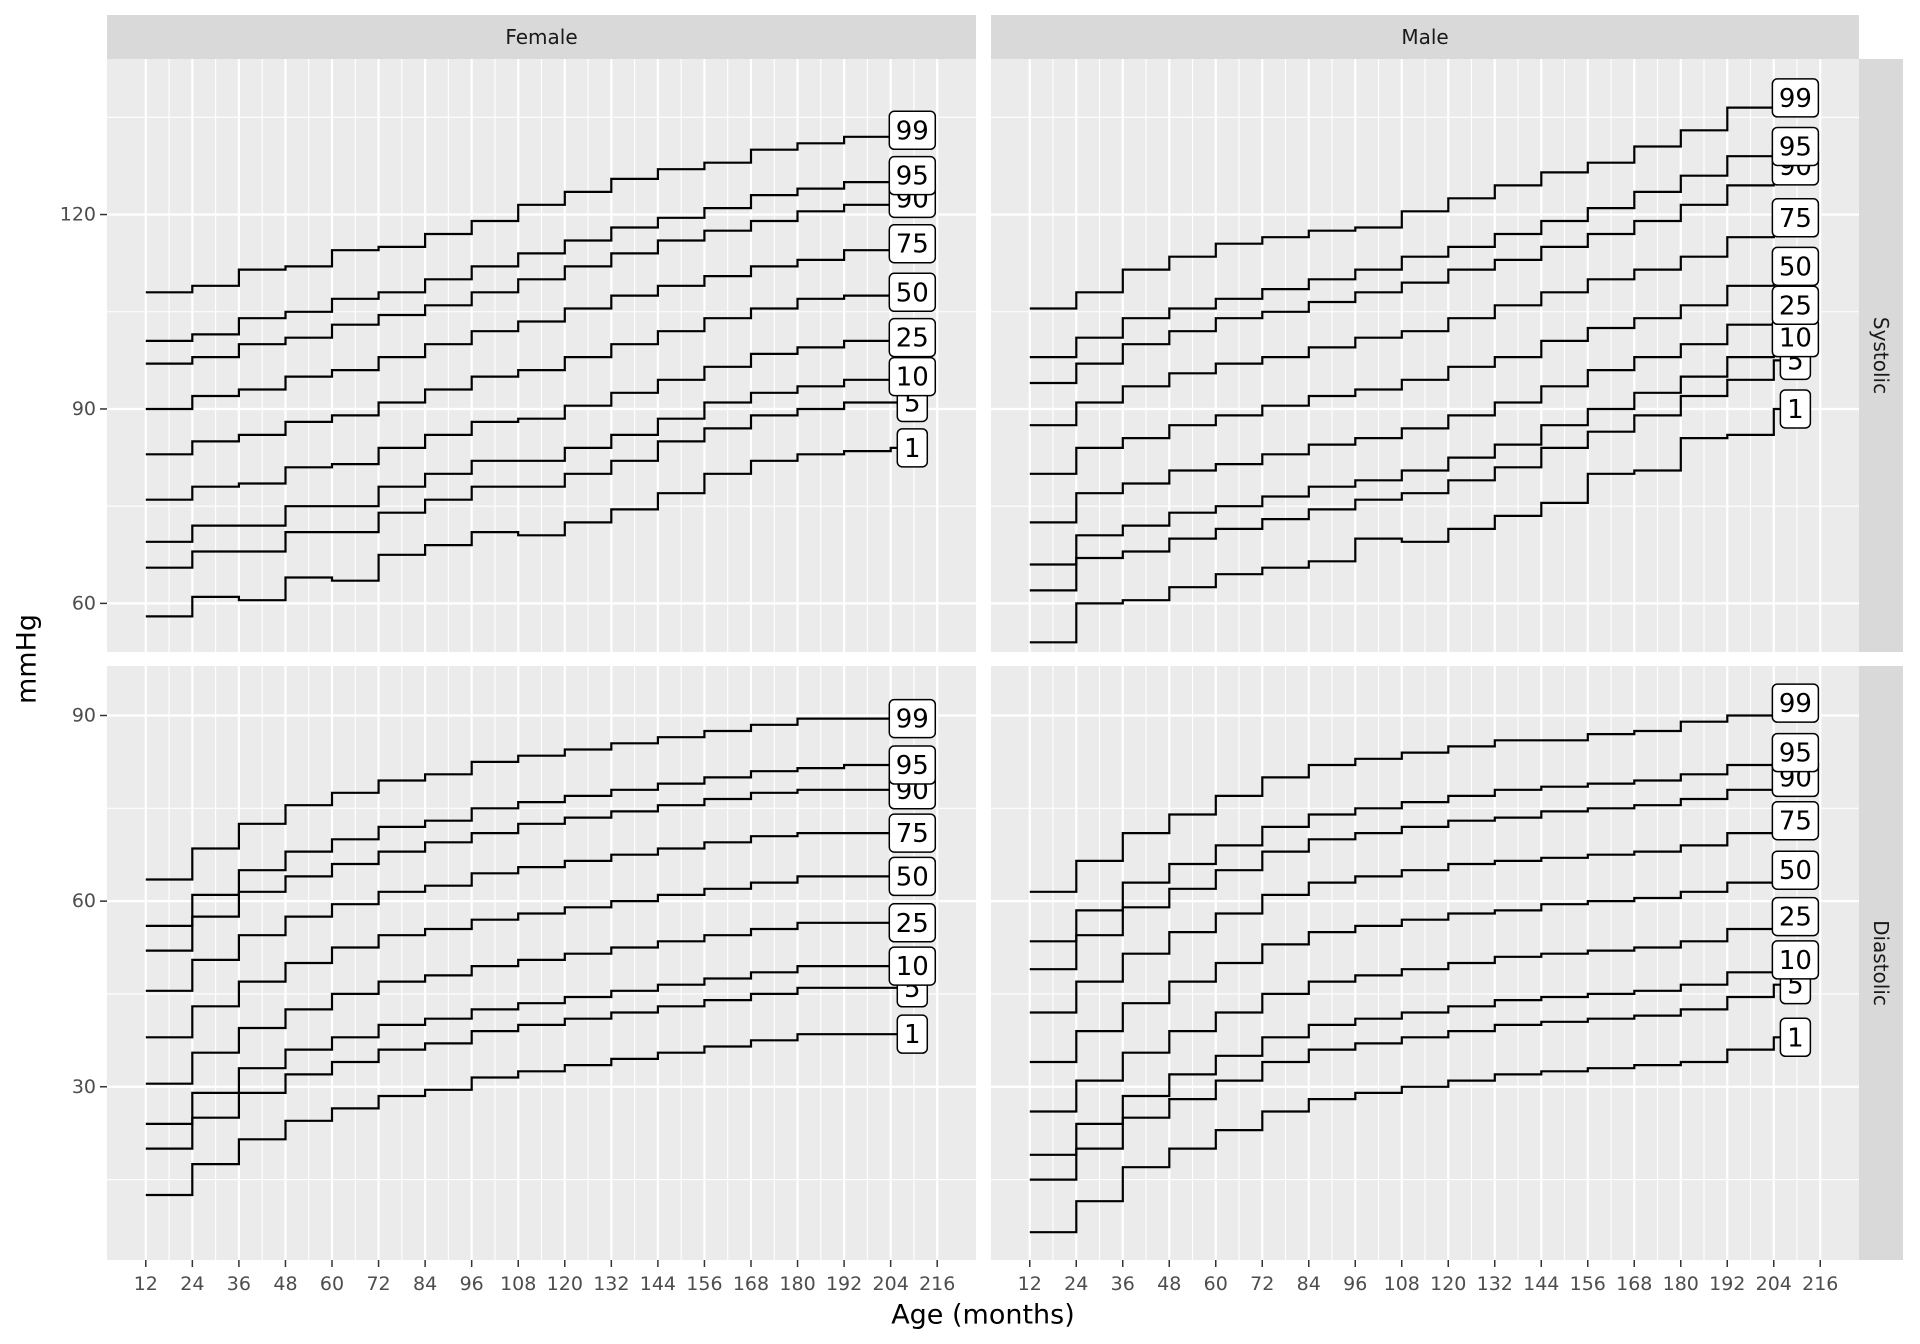 The image size is (1920, 1344). I want to click on x-tick-label: 120, so click(565, 1284).